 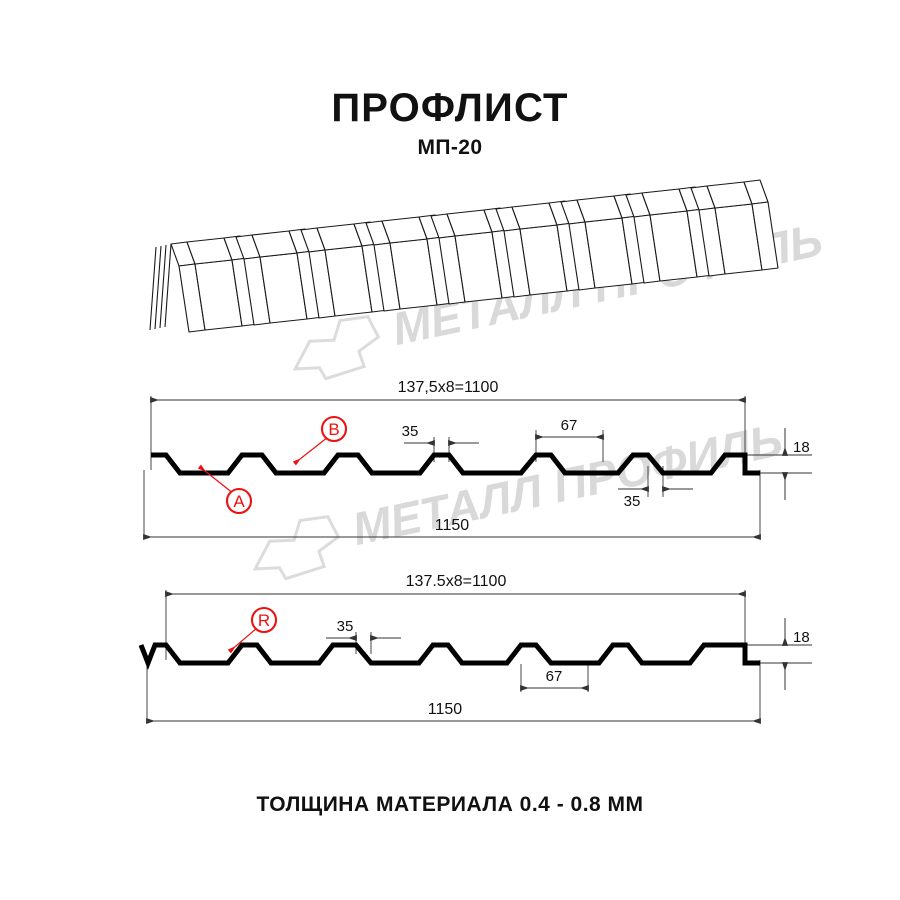 What do you see at coordinates (252, 630) in the screenshot?
I see `balloon-r: R` at bounding box center [252, 630].